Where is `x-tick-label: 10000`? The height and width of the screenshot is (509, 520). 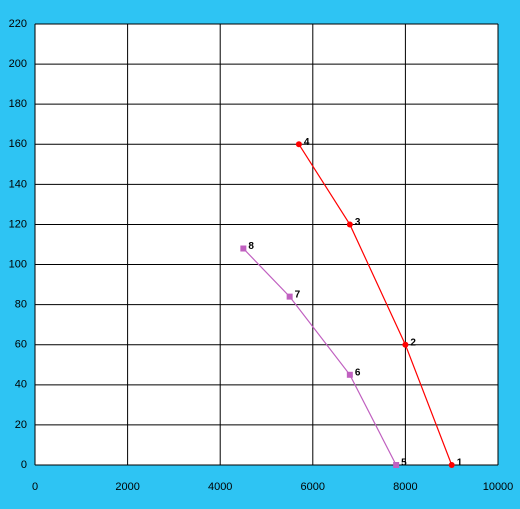 x-tick-label: 10000 is located at coordinates (498, 487).